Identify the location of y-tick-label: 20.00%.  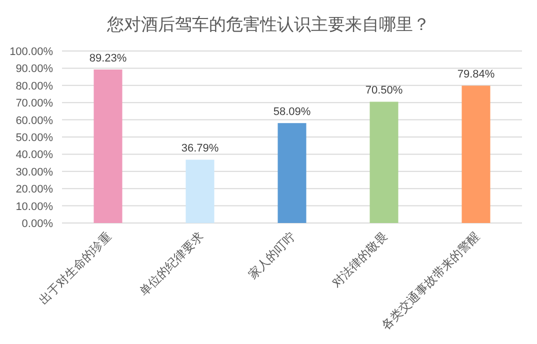
(35, 190).